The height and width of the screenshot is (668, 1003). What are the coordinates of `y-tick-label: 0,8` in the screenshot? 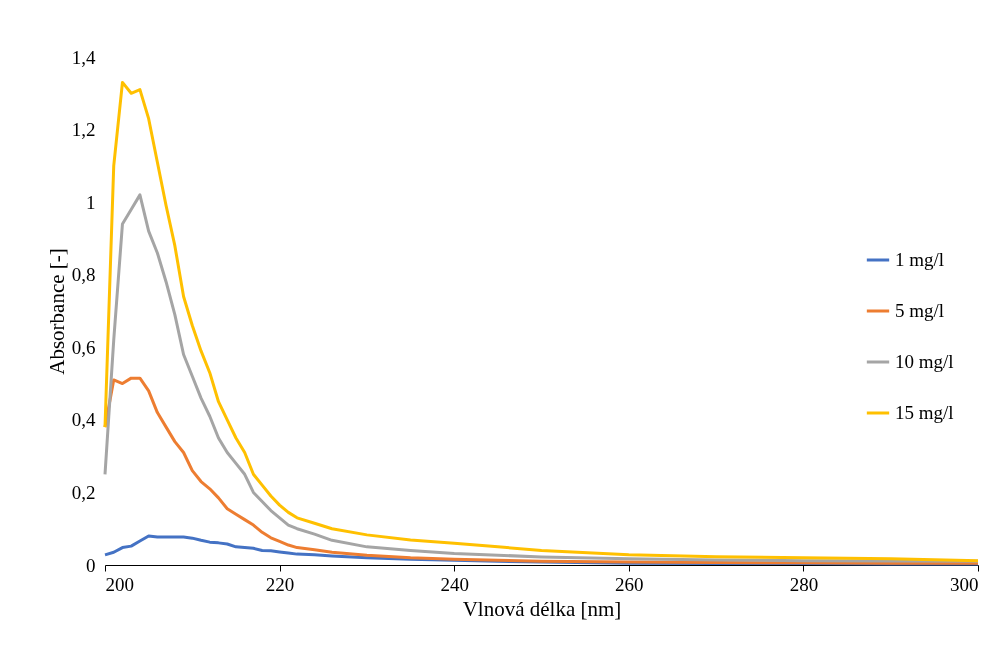 It's located at (83, 275).